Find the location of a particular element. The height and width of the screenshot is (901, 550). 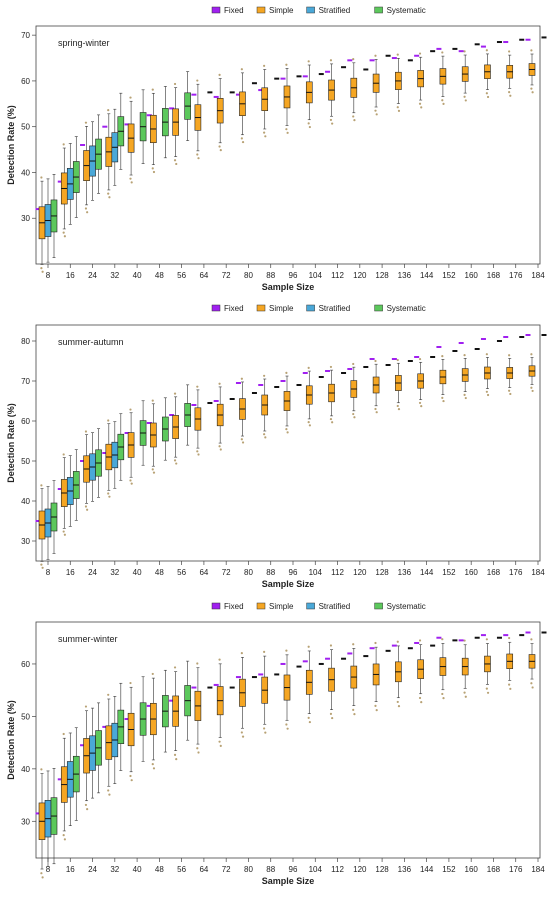

y-tick-label: 30 is located at coordinates (25, 821).